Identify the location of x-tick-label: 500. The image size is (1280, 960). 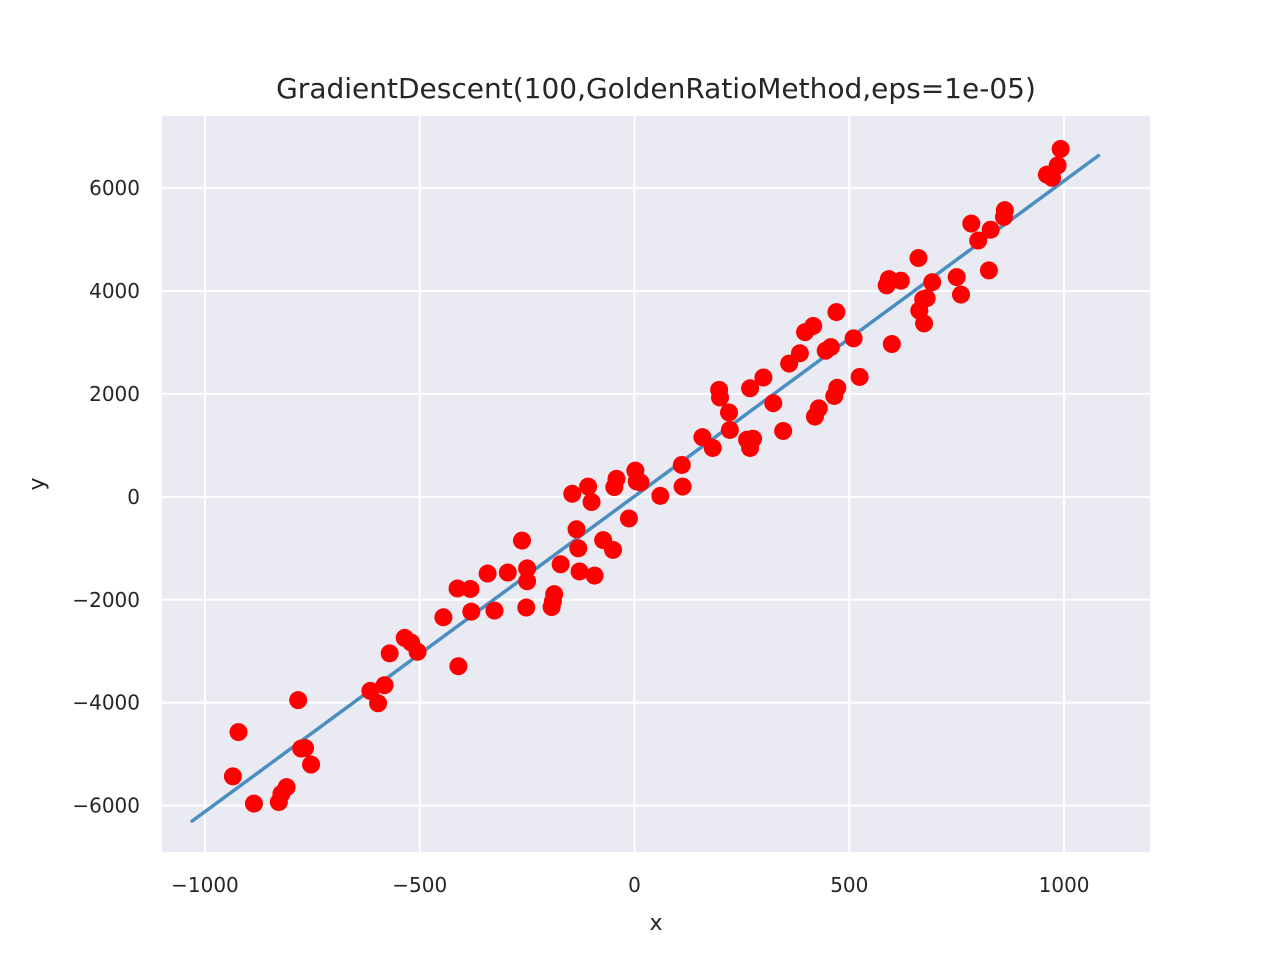
(849, 885).